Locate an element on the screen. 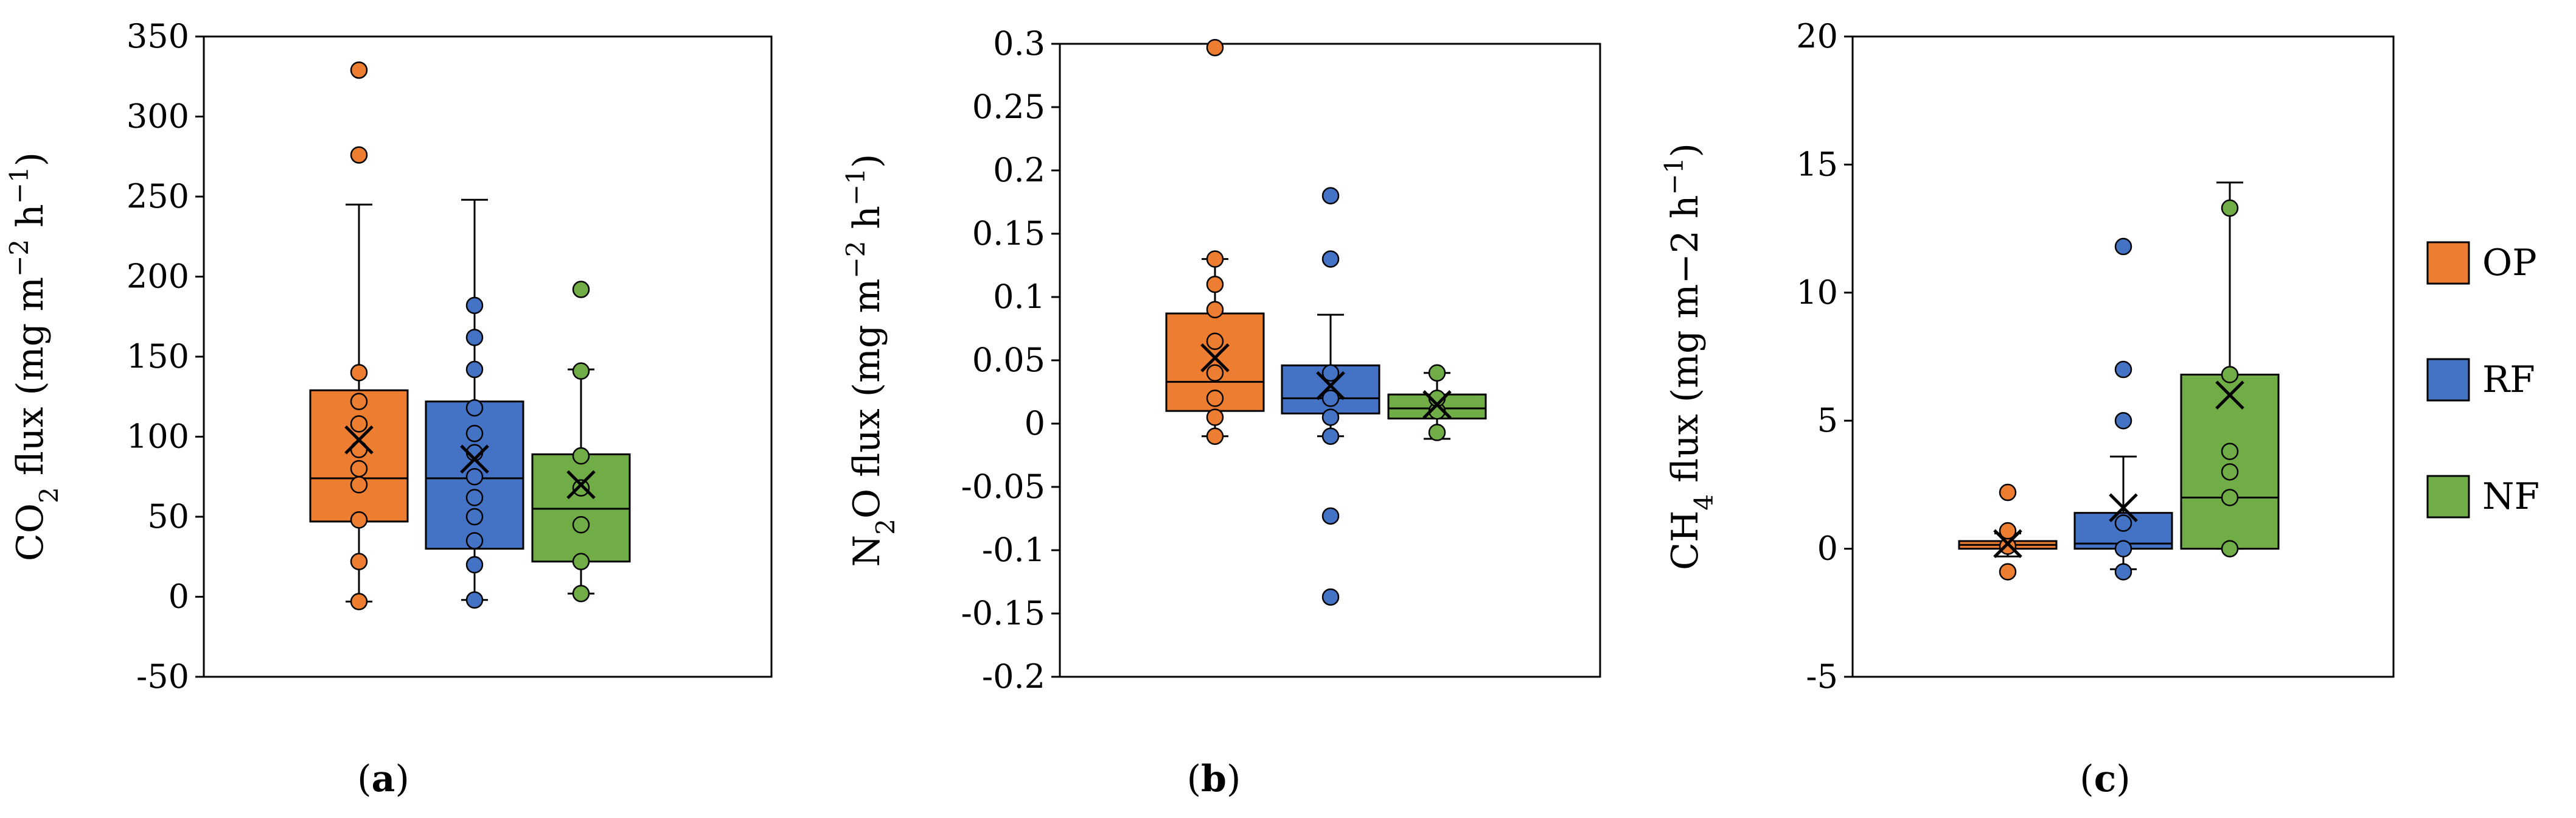 The image size is (2576, 818). axis-label-part: O flux (mg m is located at coordinates (867, 399).